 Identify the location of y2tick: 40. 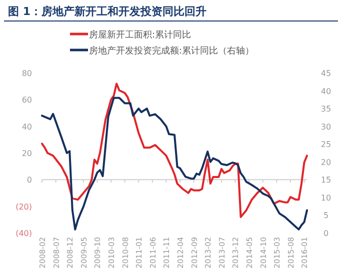
(326, 91).